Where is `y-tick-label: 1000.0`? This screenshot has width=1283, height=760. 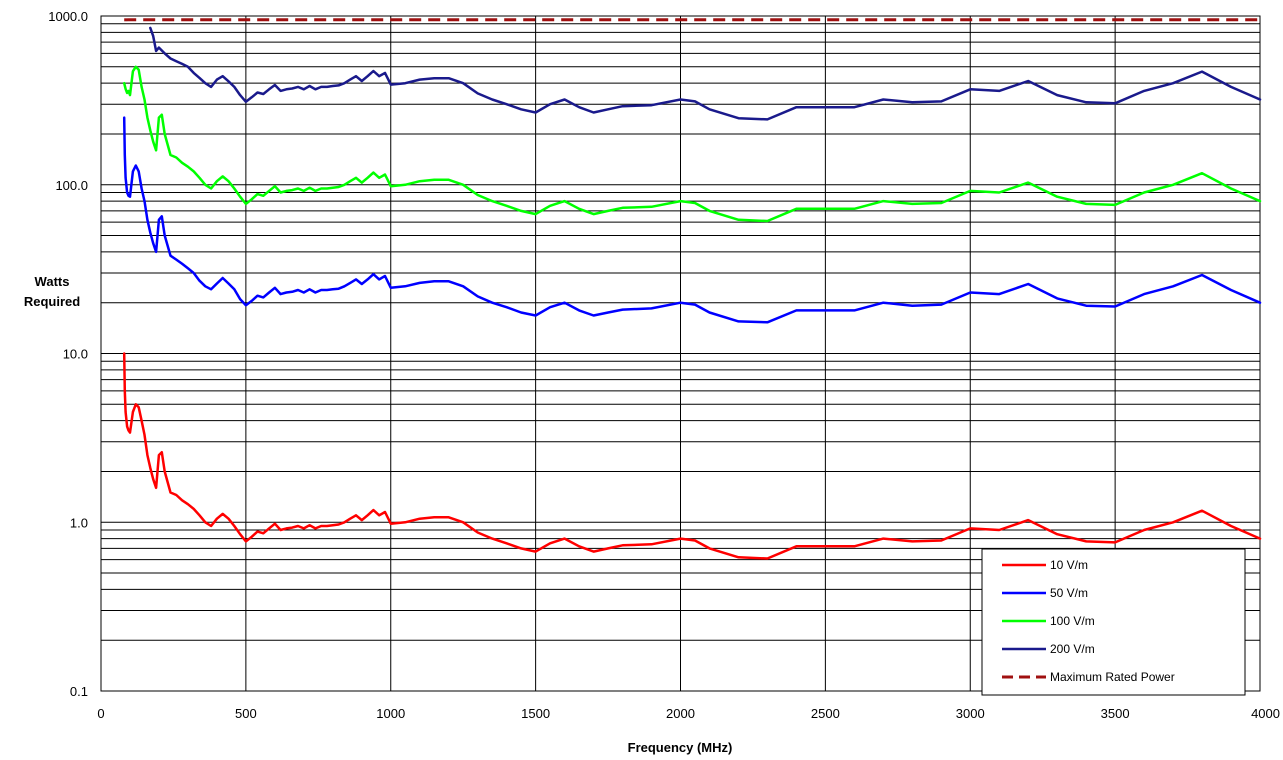 y-tick-label: 1000.0 is located at coordinates (68, 16).